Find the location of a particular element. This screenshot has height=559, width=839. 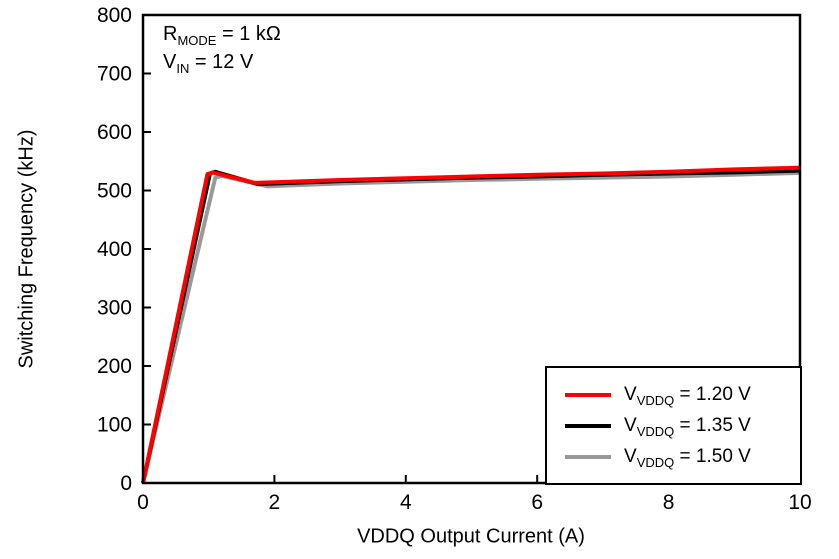

y-axis-title: Switching Frequency (kHz) is located at coordinates (26, 249).